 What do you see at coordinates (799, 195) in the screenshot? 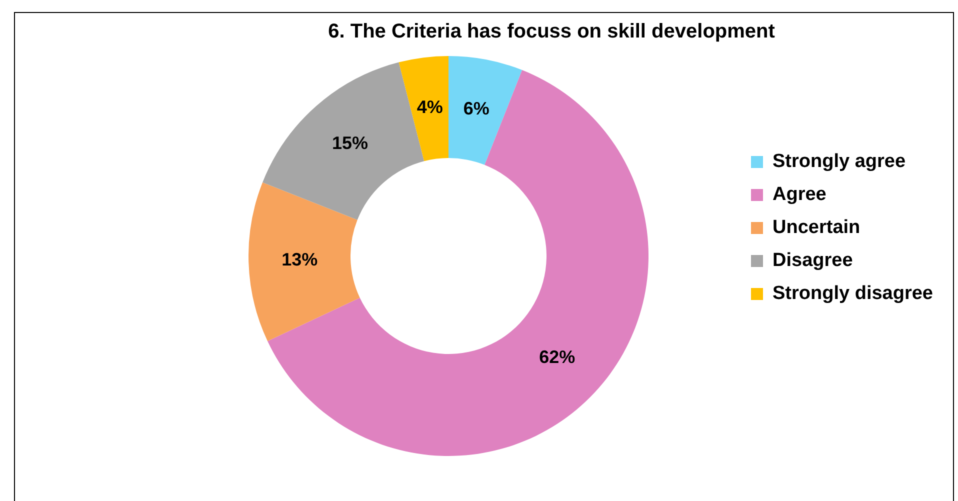
I see `legend-label: Agree` at bounding box center [799, 195].